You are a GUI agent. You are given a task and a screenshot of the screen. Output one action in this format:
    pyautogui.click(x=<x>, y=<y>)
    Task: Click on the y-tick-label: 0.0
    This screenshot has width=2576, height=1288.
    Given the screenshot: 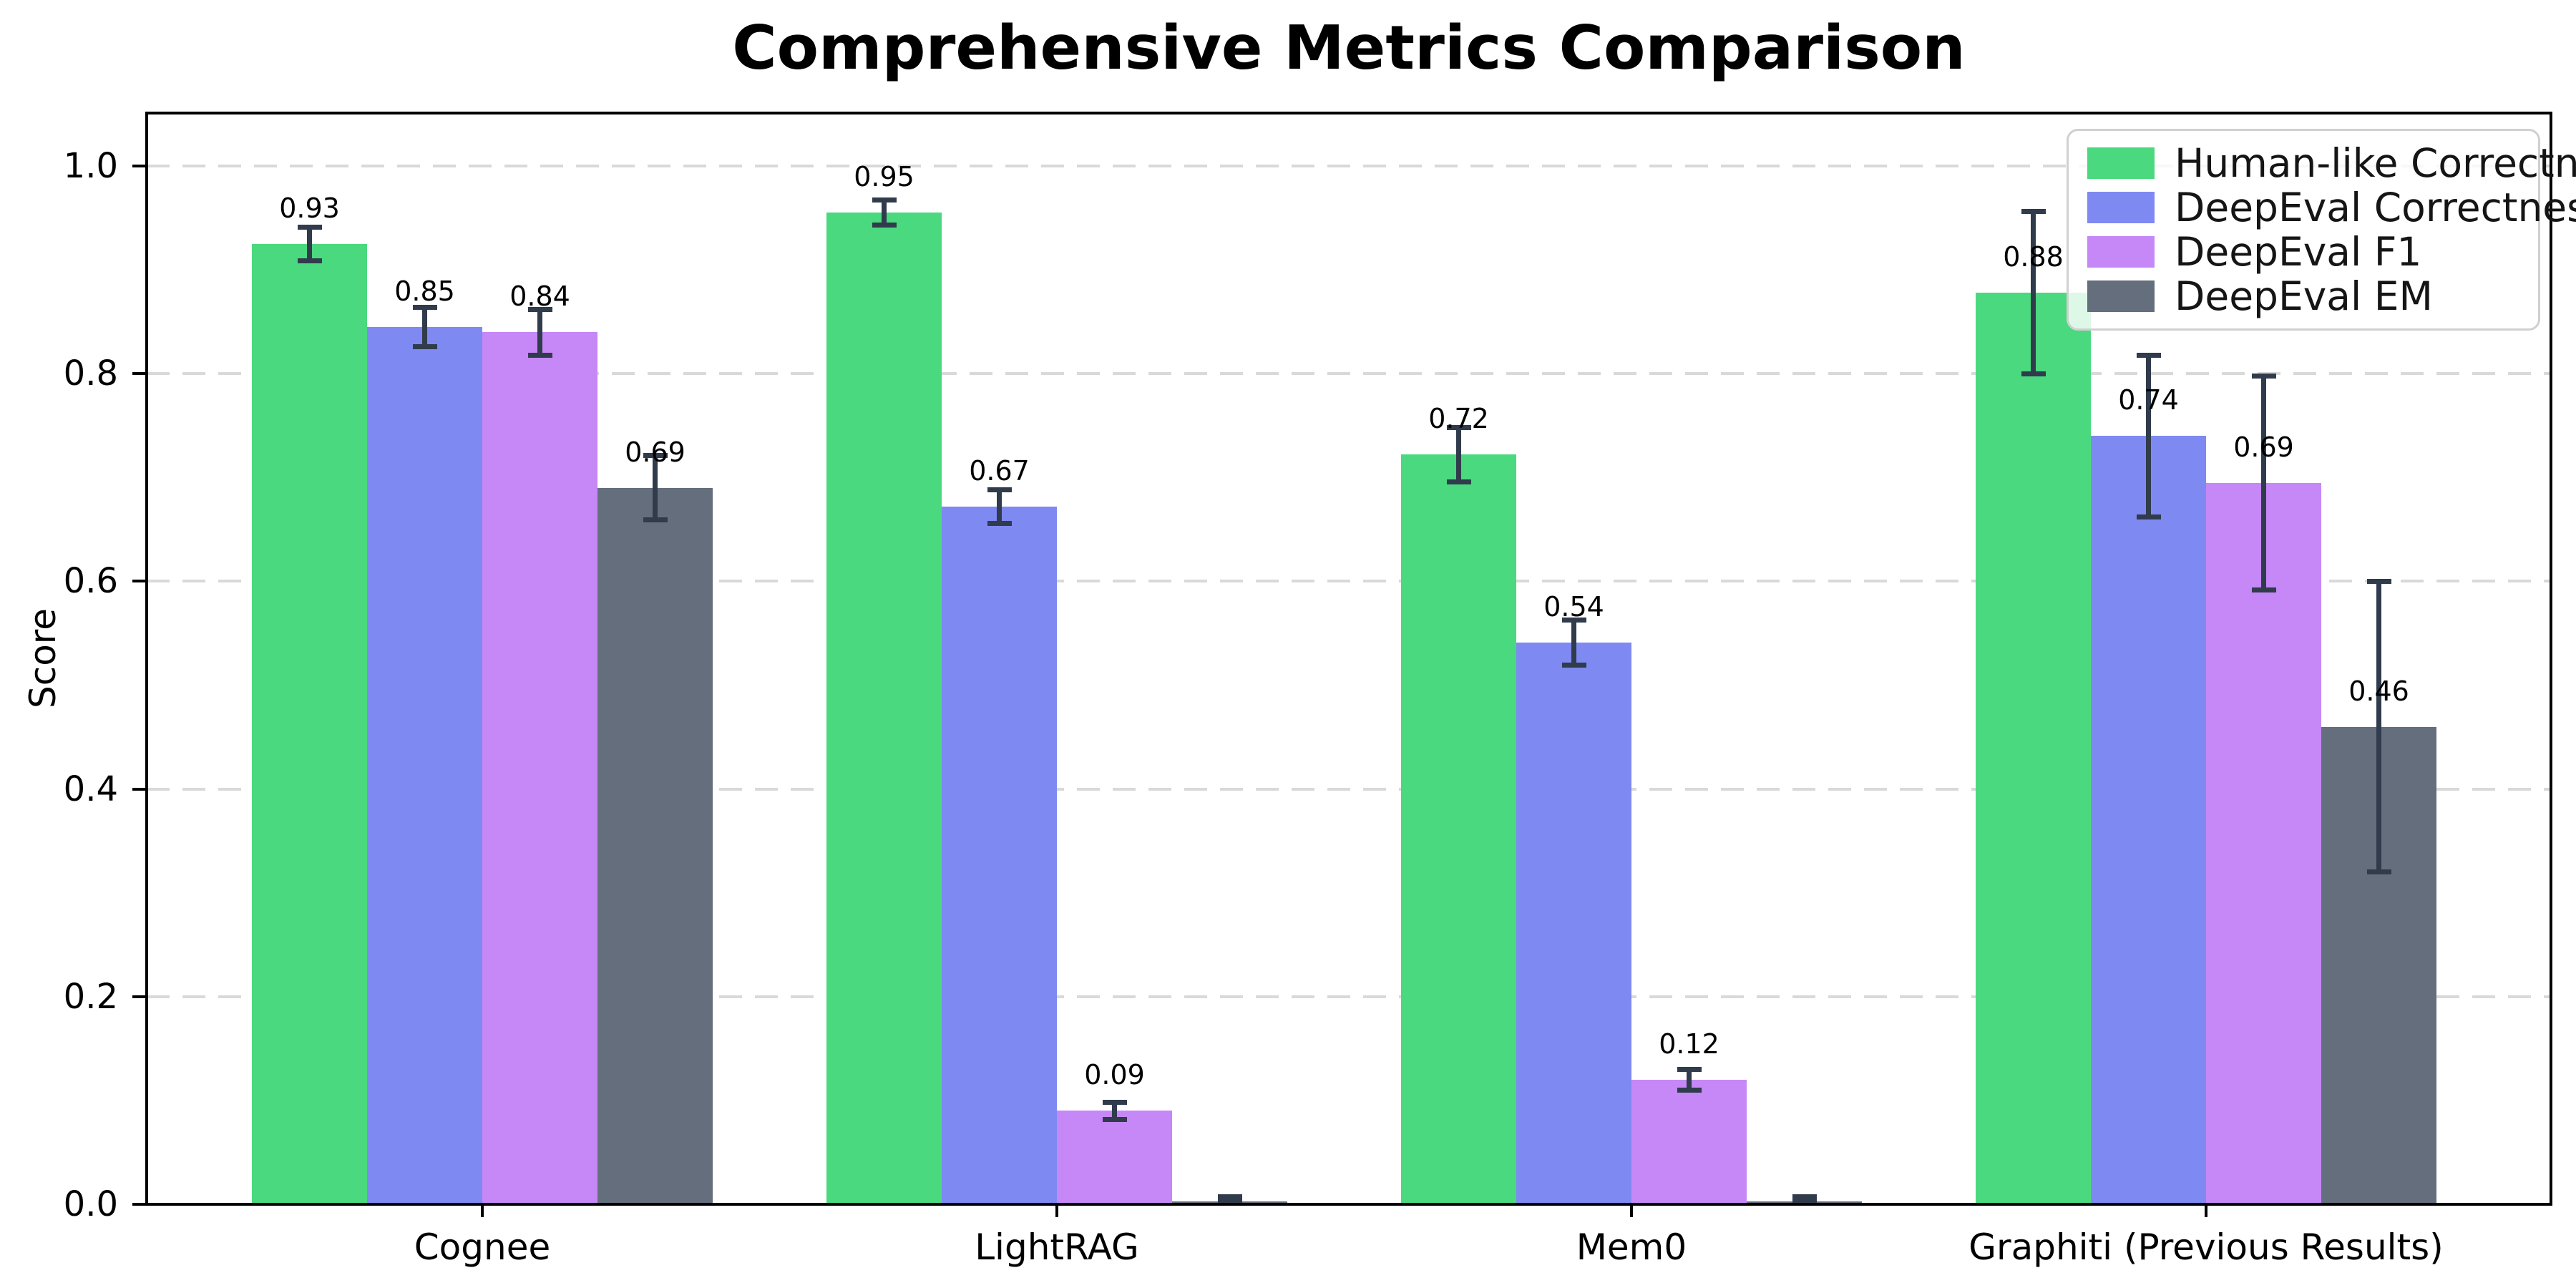 What is the action you would take?
    pyautogui.click(x=90, y=1204)
    